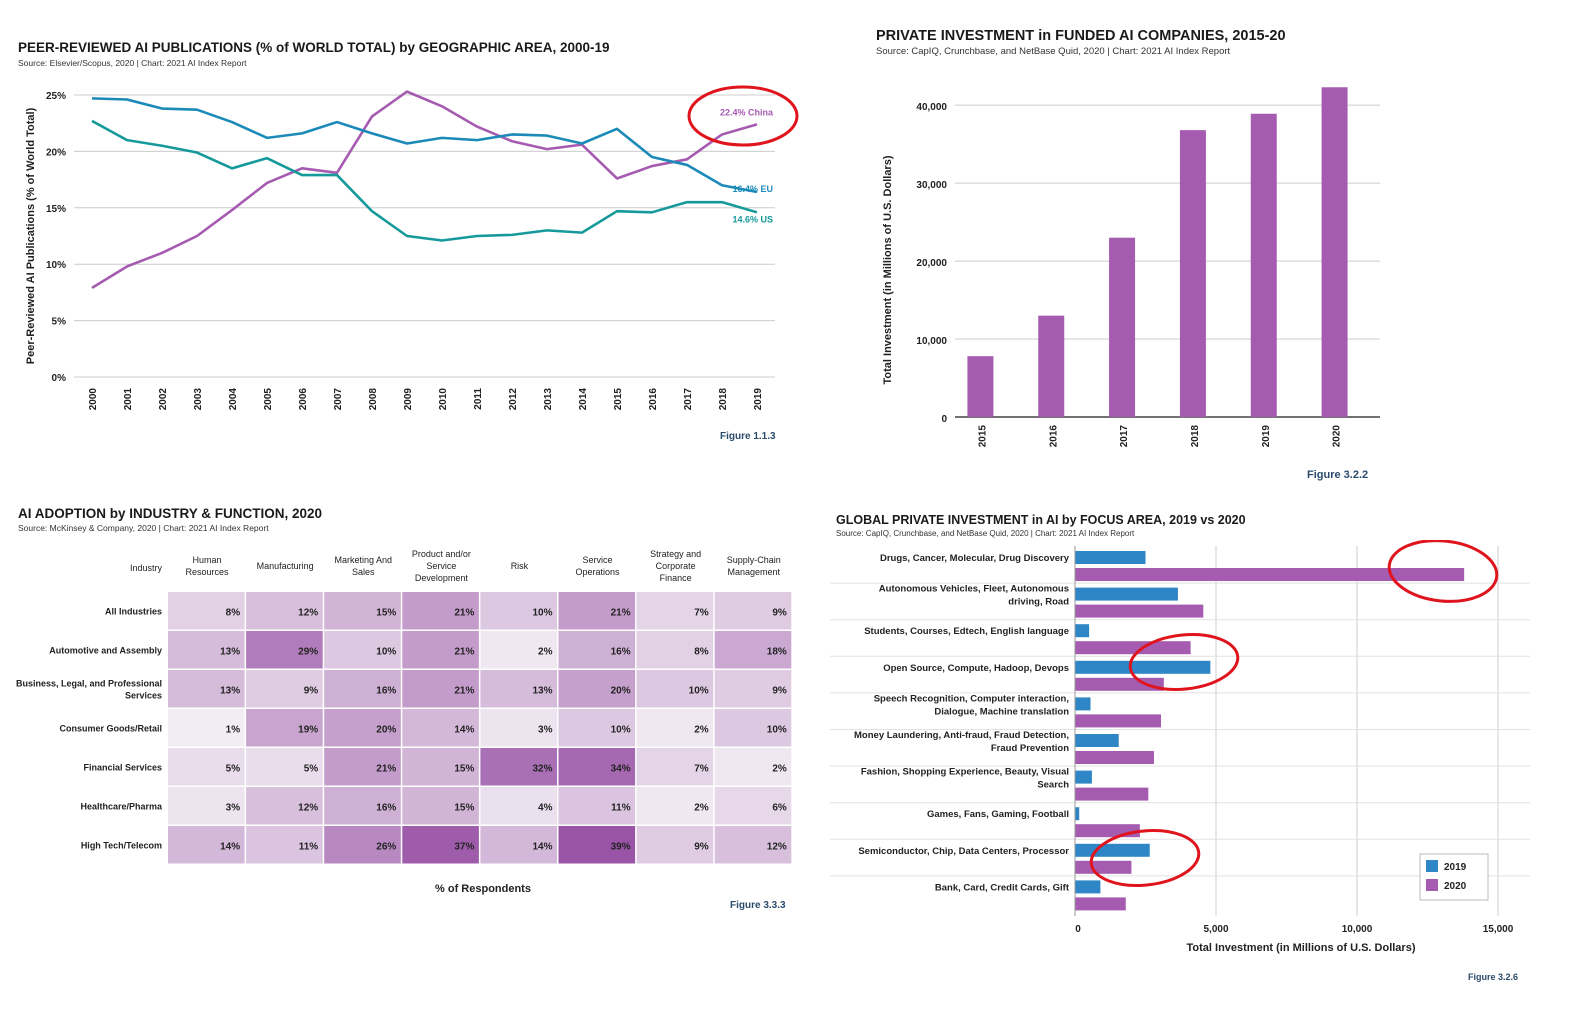 The width and height of the screenshot is (1574, 1012). Describe the element at coordinates (779, 808) in the screenshot. I see `heatmap-value: 6%` at that location.